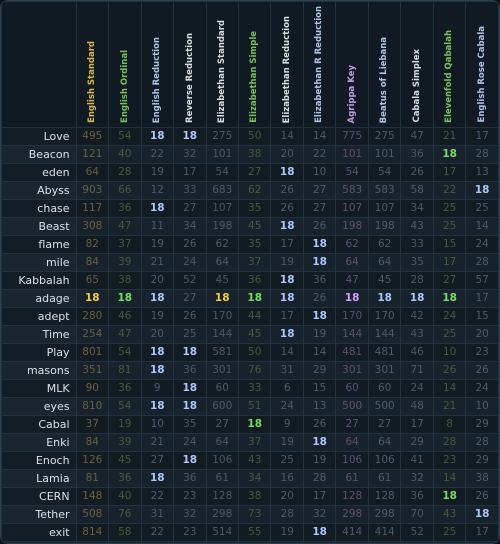 This screenshot has height=544, width=500. What do you see at coordinates (449, 64) in the screenshot?
I see `cipher-header: Elevenfold Qabalah` at bounding box center [449, 64].